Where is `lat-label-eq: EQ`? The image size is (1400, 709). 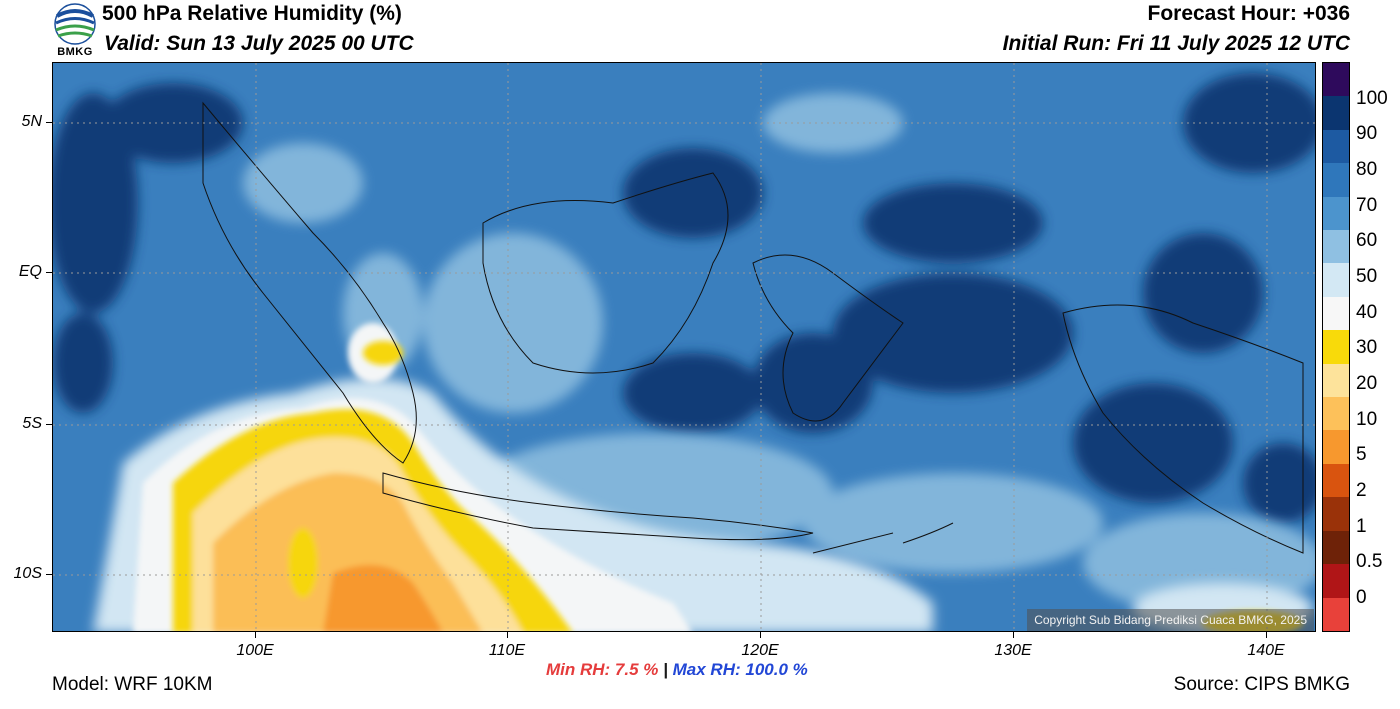 lat-label-eq: EQ is located at coordinates (30, 271).